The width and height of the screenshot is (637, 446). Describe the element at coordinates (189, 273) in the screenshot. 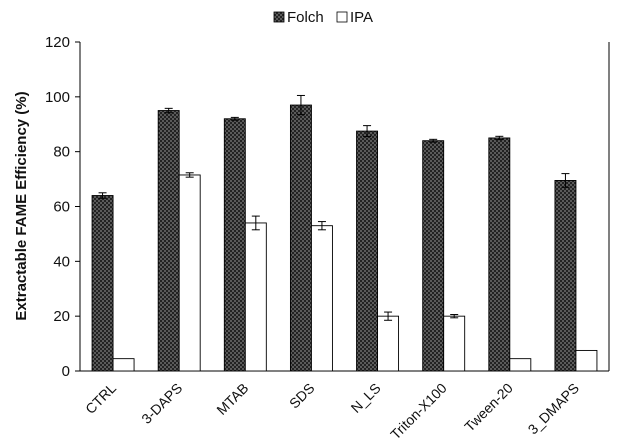

I see `bar-ipa-3-daps` at that location.